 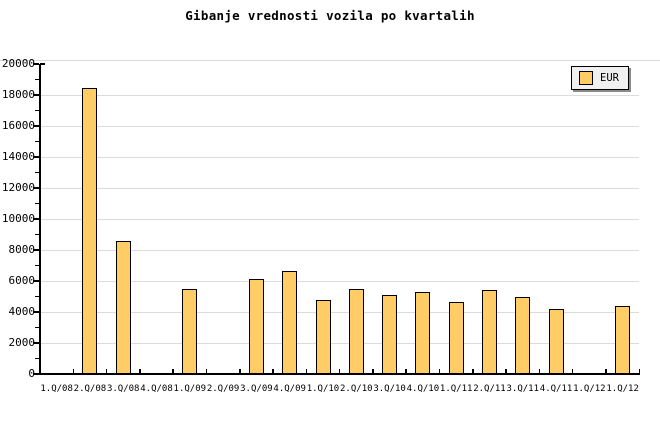 I want to click on x-axis-label: 2.Q/09, so click(x=223, y=389).